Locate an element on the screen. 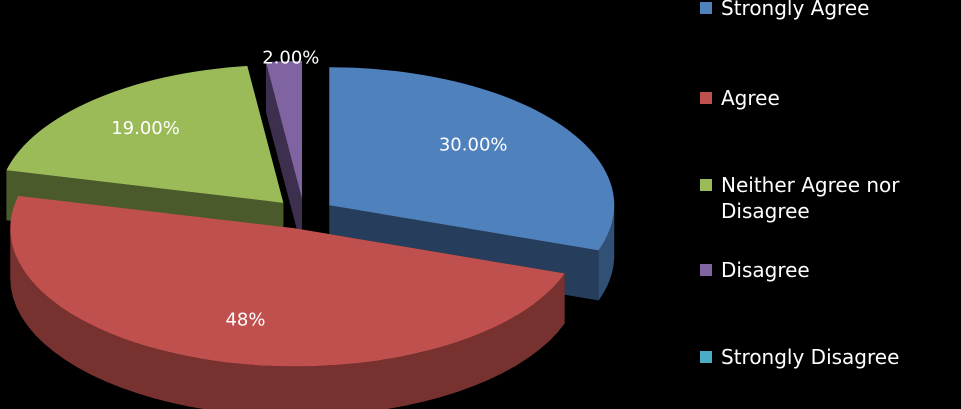 This screenshot has width=961, height=409. legend-item-strongly-agree: Strongly Agree is located at coordinates (828, 10).